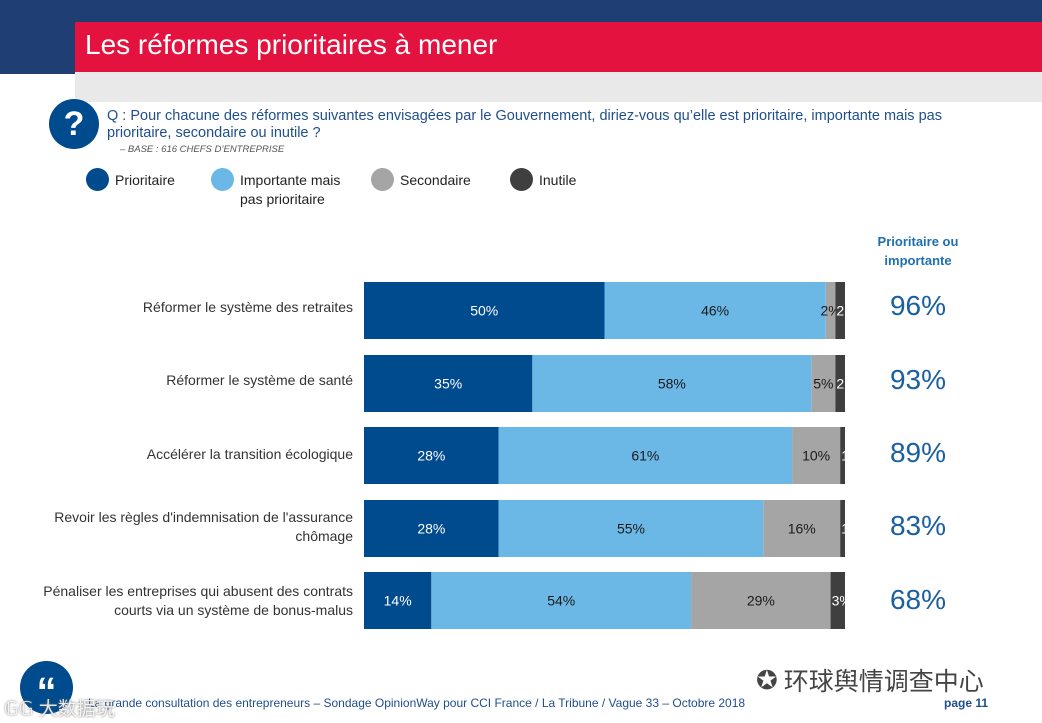  I want to click on legend-label: Prioritaire, so click(145, 180).